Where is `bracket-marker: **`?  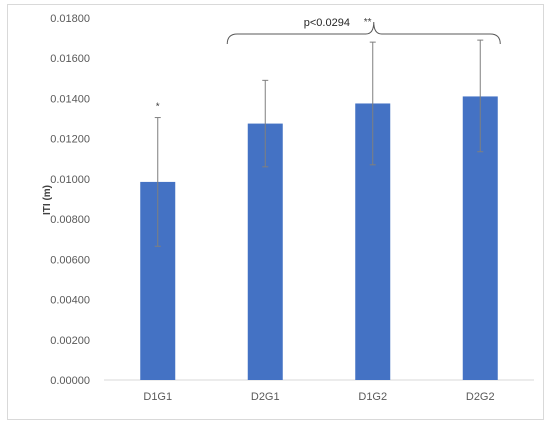 bracket-marker: ** is located at coordinates (368, 22).